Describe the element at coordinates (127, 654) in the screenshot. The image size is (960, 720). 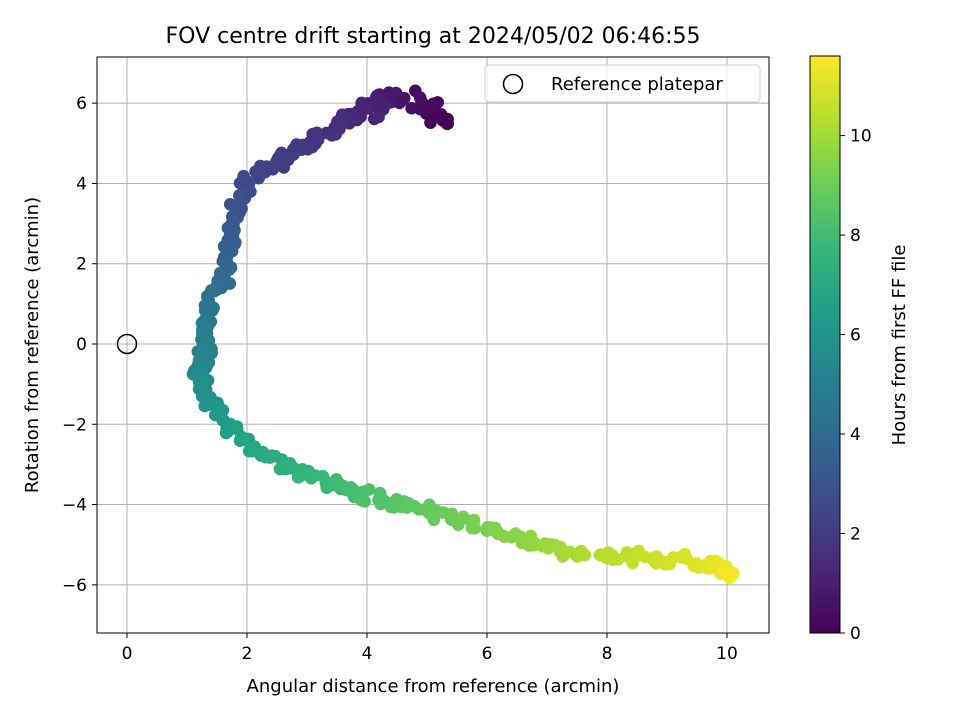
I see `x-tick-label: 0` at that location.